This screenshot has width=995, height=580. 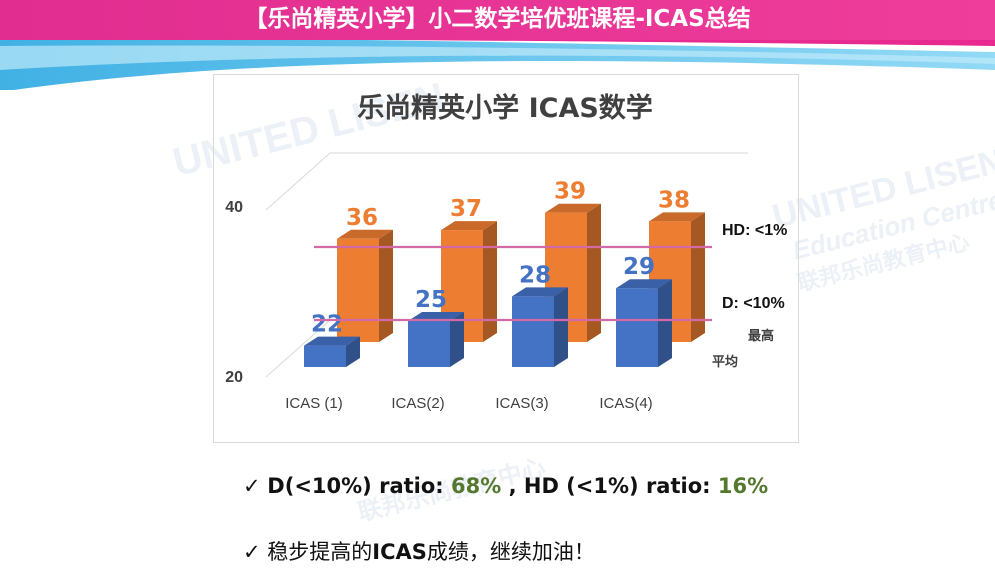 I want to click on data-label-avg-4: 29, so click(x=639, y=267).